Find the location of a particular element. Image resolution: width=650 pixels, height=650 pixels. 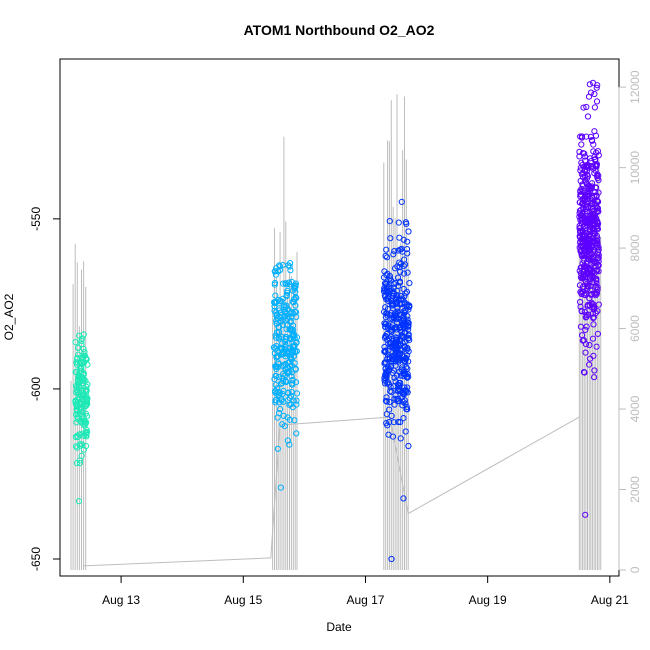

y2-tick-label-6: 12000 is located at coordinates (635, 87).